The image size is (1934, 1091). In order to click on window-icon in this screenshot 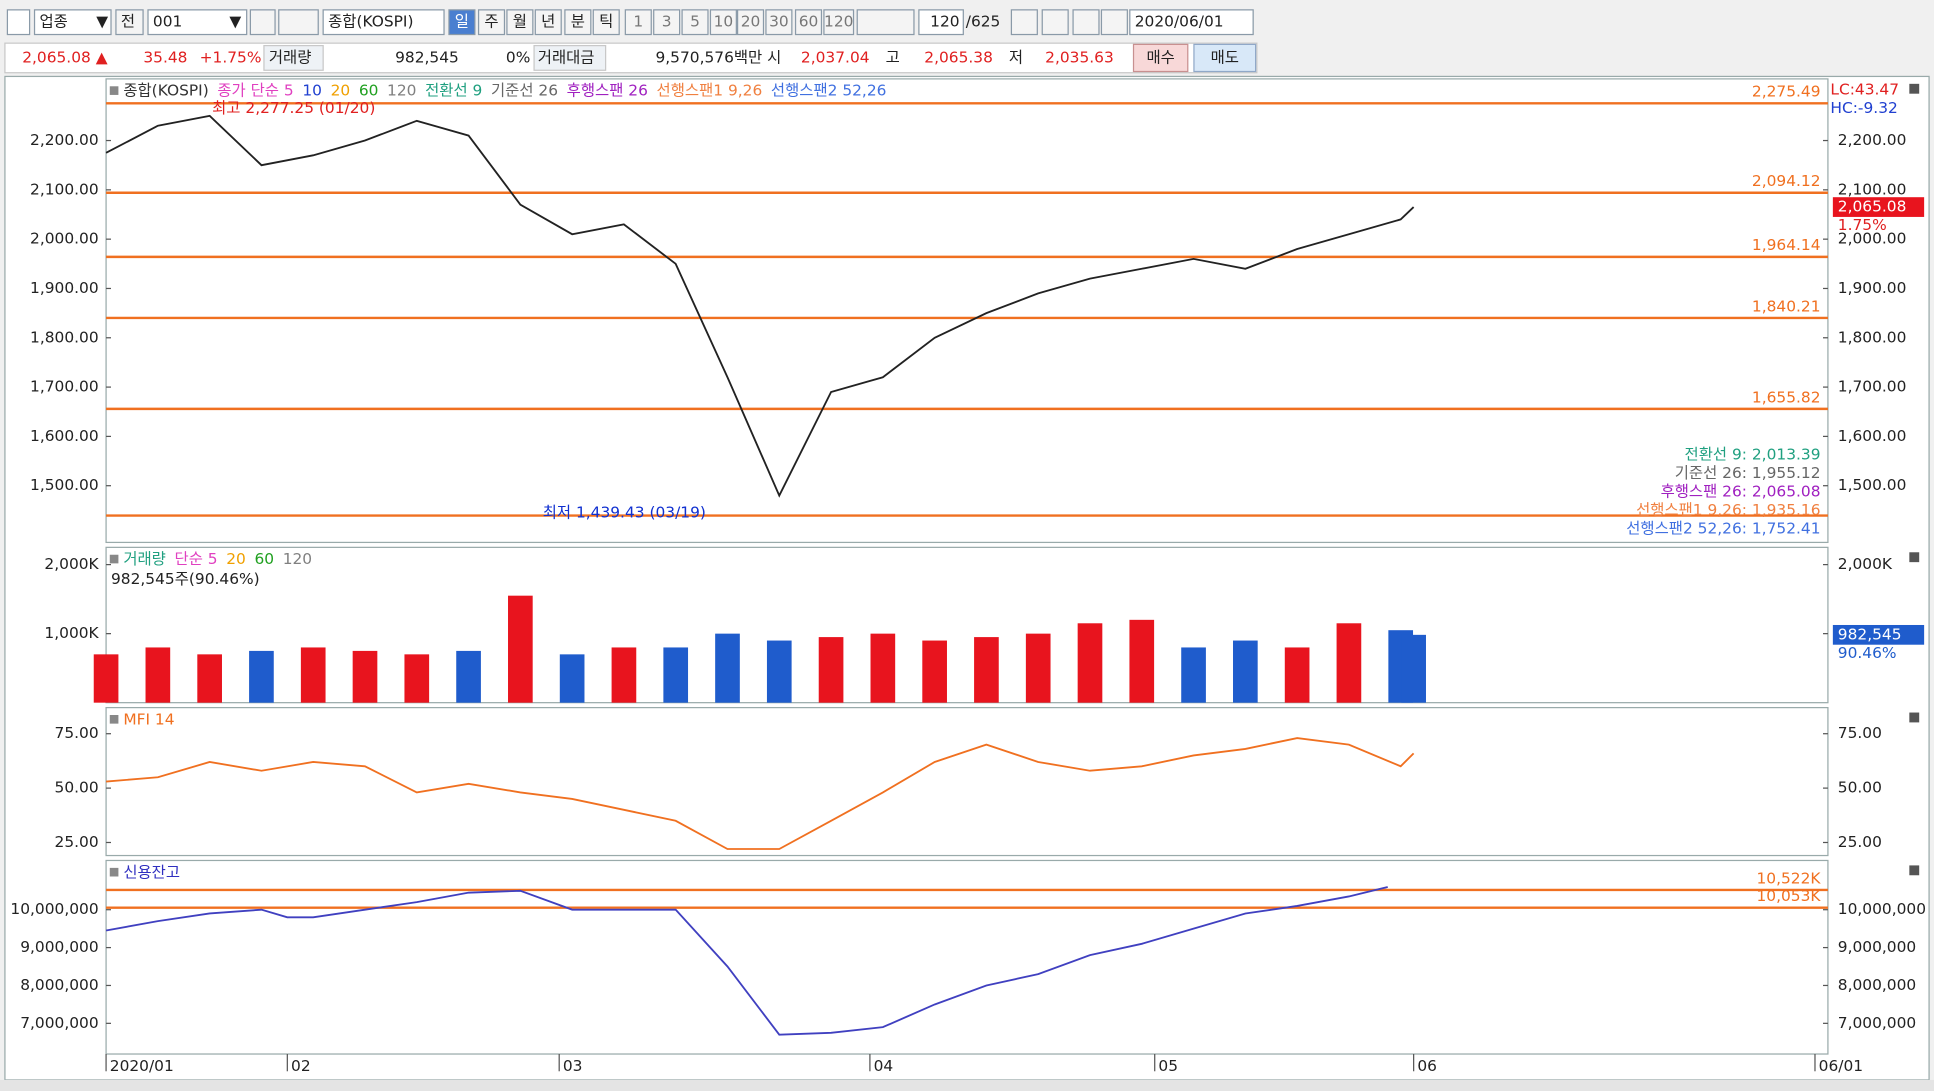, I will do `click(18, 22)`.